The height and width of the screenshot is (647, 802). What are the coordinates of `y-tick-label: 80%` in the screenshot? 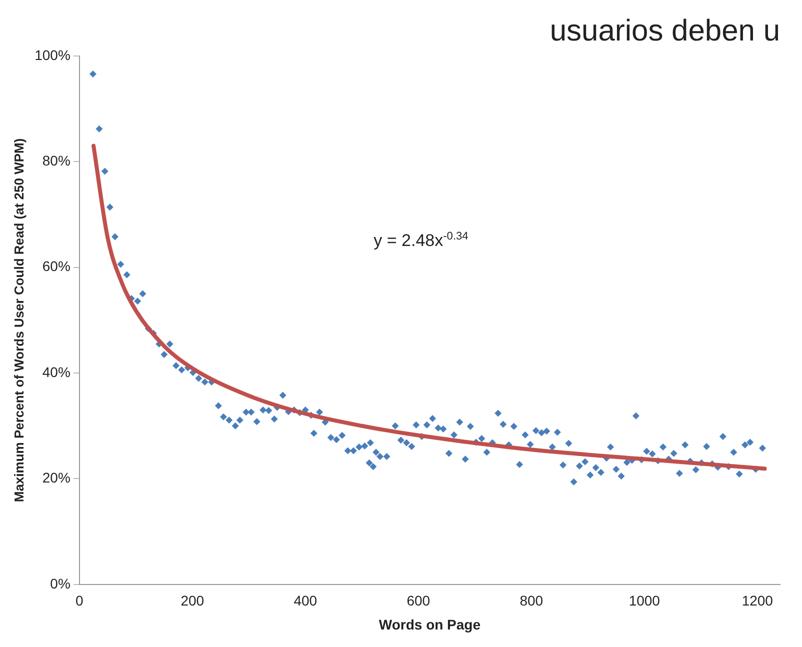 It's located at (56, 160).